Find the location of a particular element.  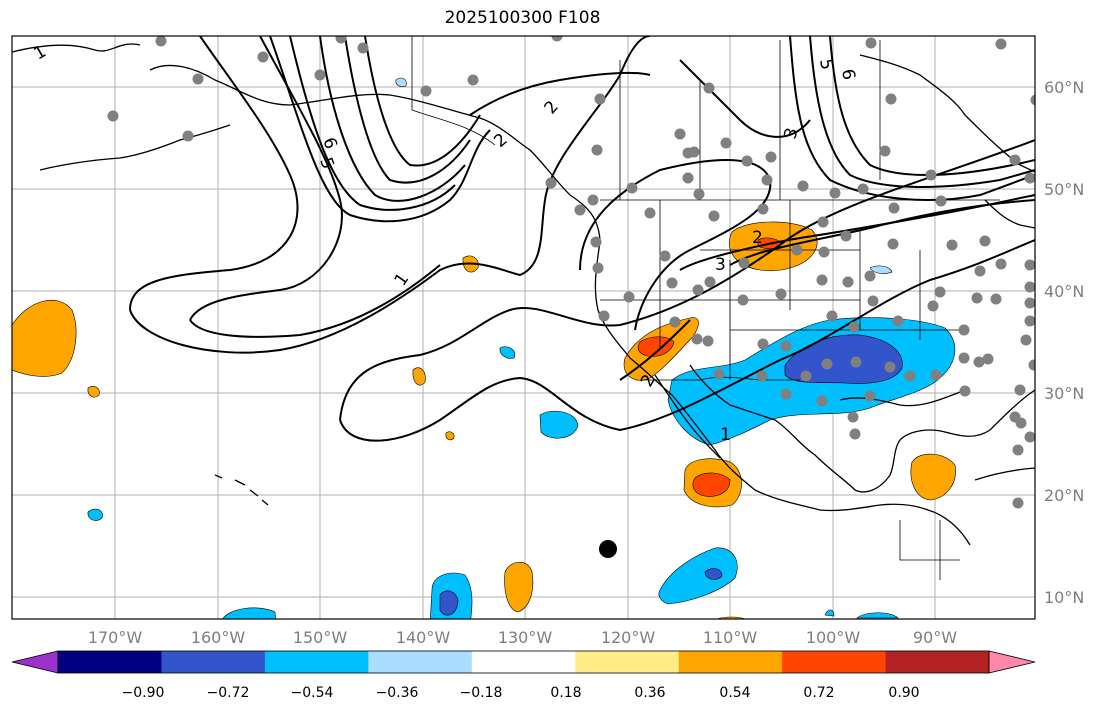

latitude-labels: 60°N 50°N 40°N 30°N 20°N 10°N is located at coordinates (1064, 342).